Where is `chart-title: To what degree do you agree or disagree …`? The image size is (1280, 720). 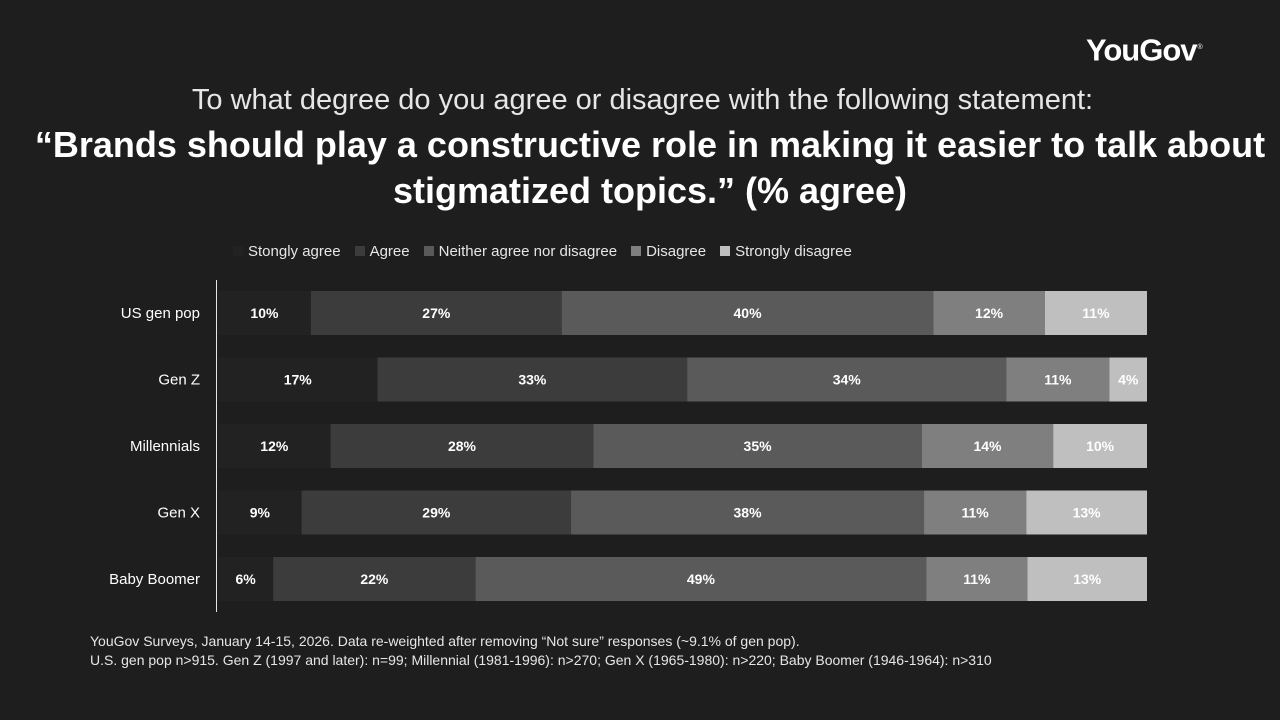 chart-title: To what degree do you agree or disagree … is located at coordinates (642, 100).